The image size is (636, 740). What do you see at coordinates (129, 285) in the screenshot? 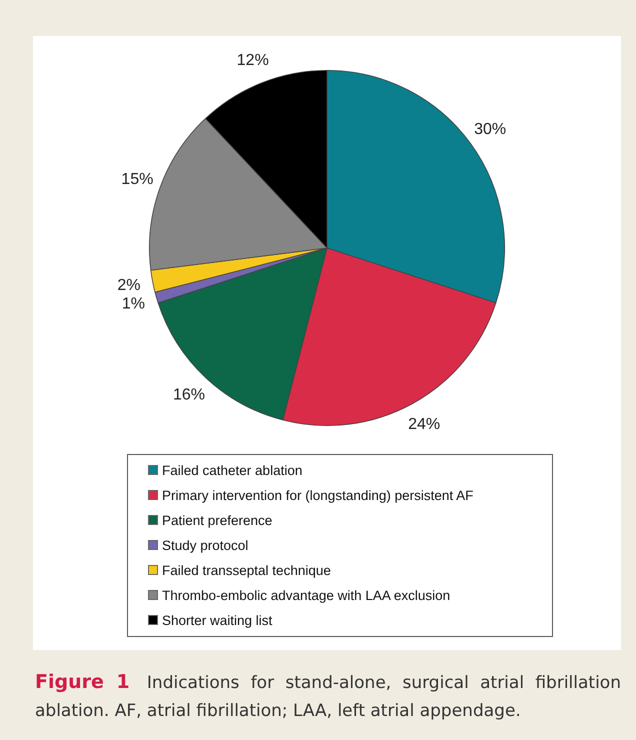
I see `data-label: 2%` at bounding box center [129, 285].